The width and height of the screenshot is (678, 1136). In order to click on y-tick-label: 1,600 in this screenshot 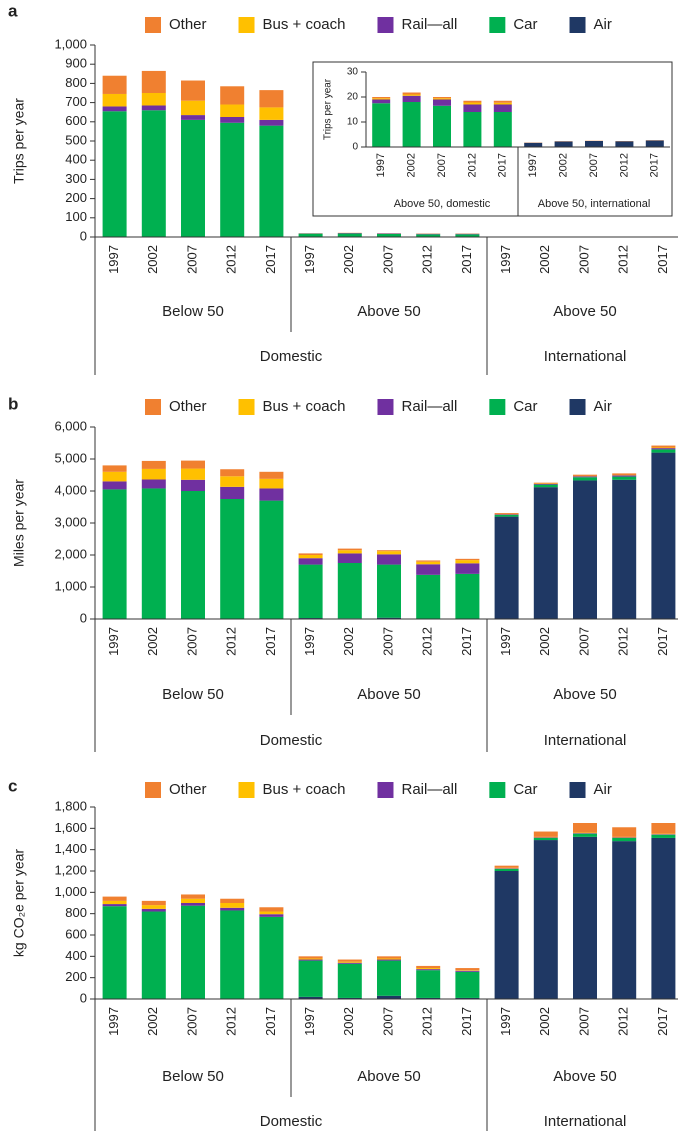, I will do `click(70, 827)`.